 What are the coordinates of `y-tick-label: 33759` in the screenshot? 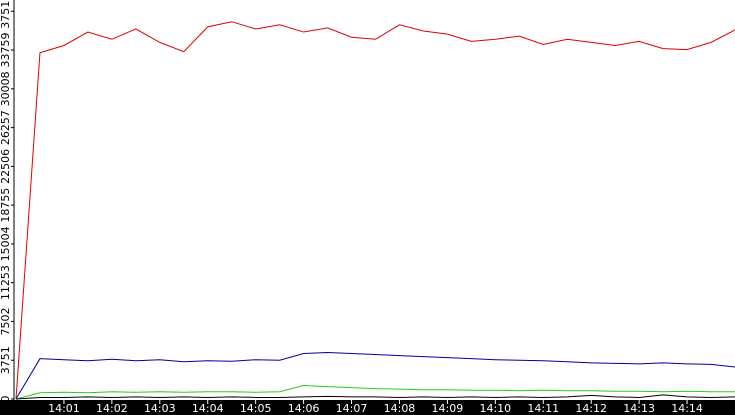 It's located at (6, 50).